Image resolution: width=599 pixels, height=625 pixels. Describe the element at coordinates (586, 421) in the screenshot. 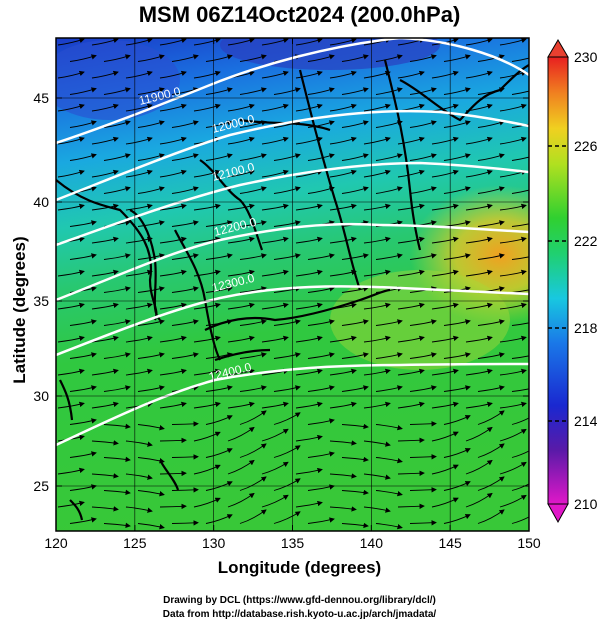

I see `colorbar-tick-label: 214` at that location.